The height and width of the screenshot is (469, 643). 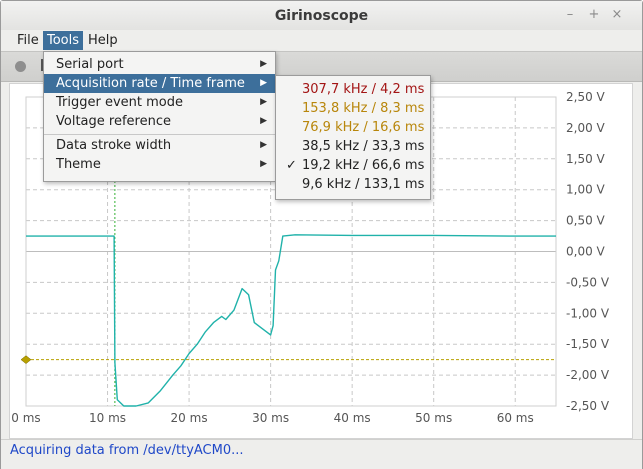 What do you see at coordinates (119, 102) in the screenshot?
I see `menu-item-label: Trigger event mode` at bounding box center [119, 102].